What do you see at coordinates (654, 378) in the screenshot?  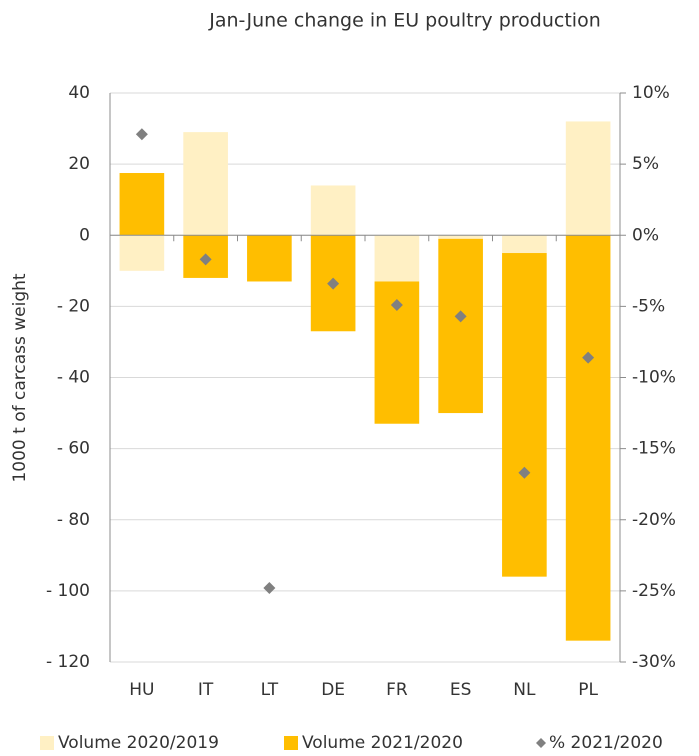 I see `y2-tick-label: -10%` at bounding box center [654, 378].